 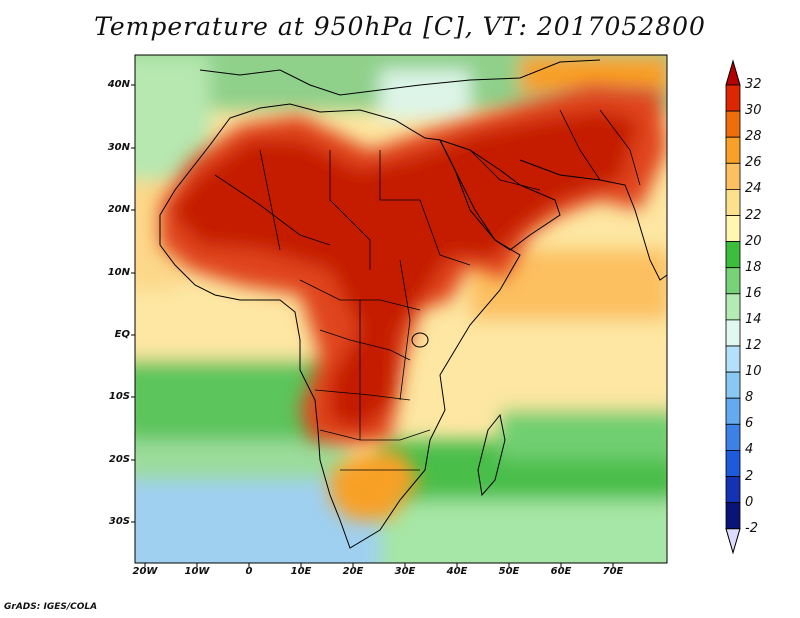 I want to click on colorbar-label: 18, so click(x=753, y=267).